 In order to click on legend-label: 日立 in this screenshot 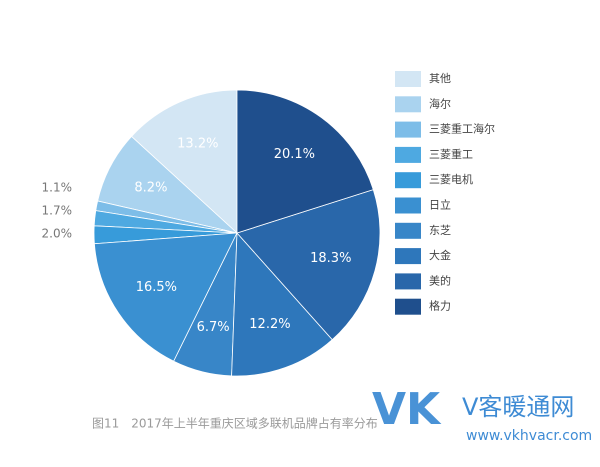, I will do `click(440, 205)`.